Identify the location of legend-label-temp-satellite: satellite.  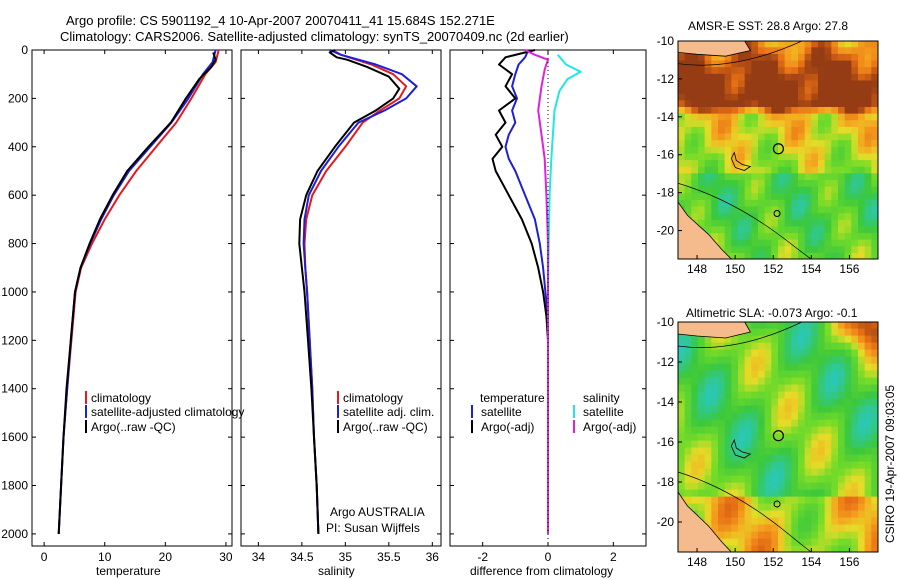
(501, 412).